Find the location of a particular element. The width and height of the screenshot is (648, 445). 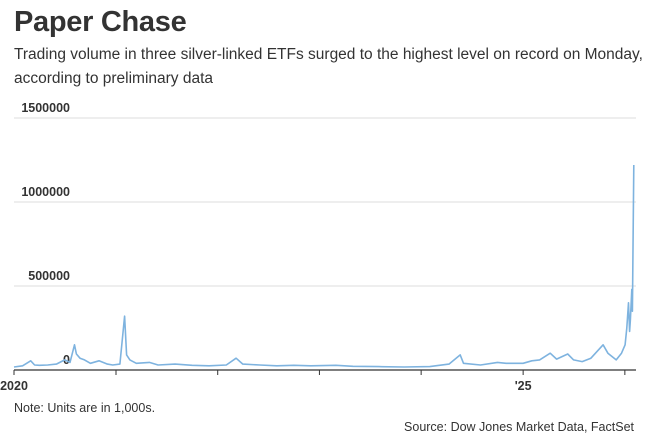

x-tick-label: '25 is located at coordinates (523, 386).